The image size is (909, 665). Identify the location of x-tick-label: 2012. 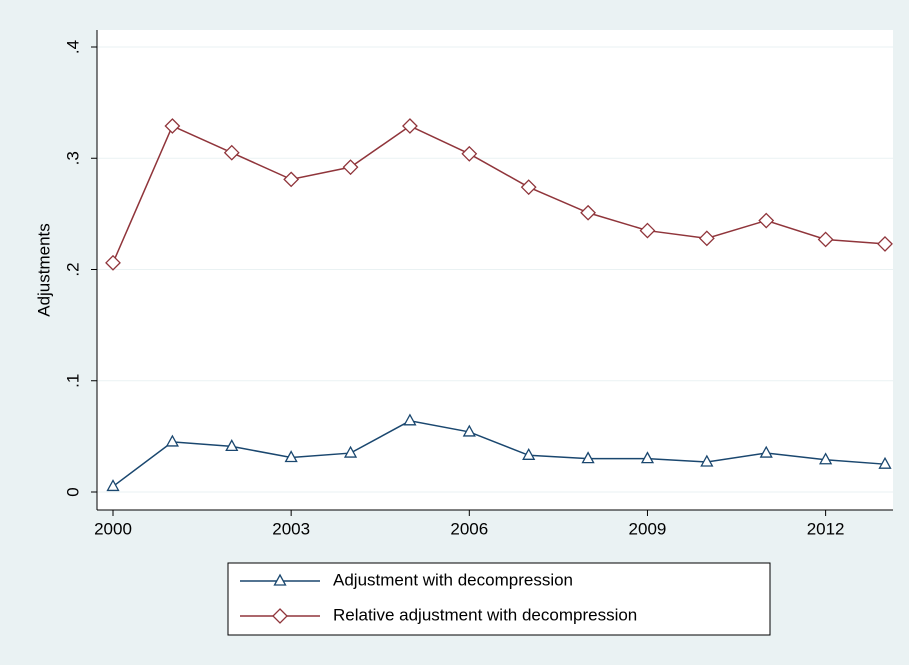
(826, 528).